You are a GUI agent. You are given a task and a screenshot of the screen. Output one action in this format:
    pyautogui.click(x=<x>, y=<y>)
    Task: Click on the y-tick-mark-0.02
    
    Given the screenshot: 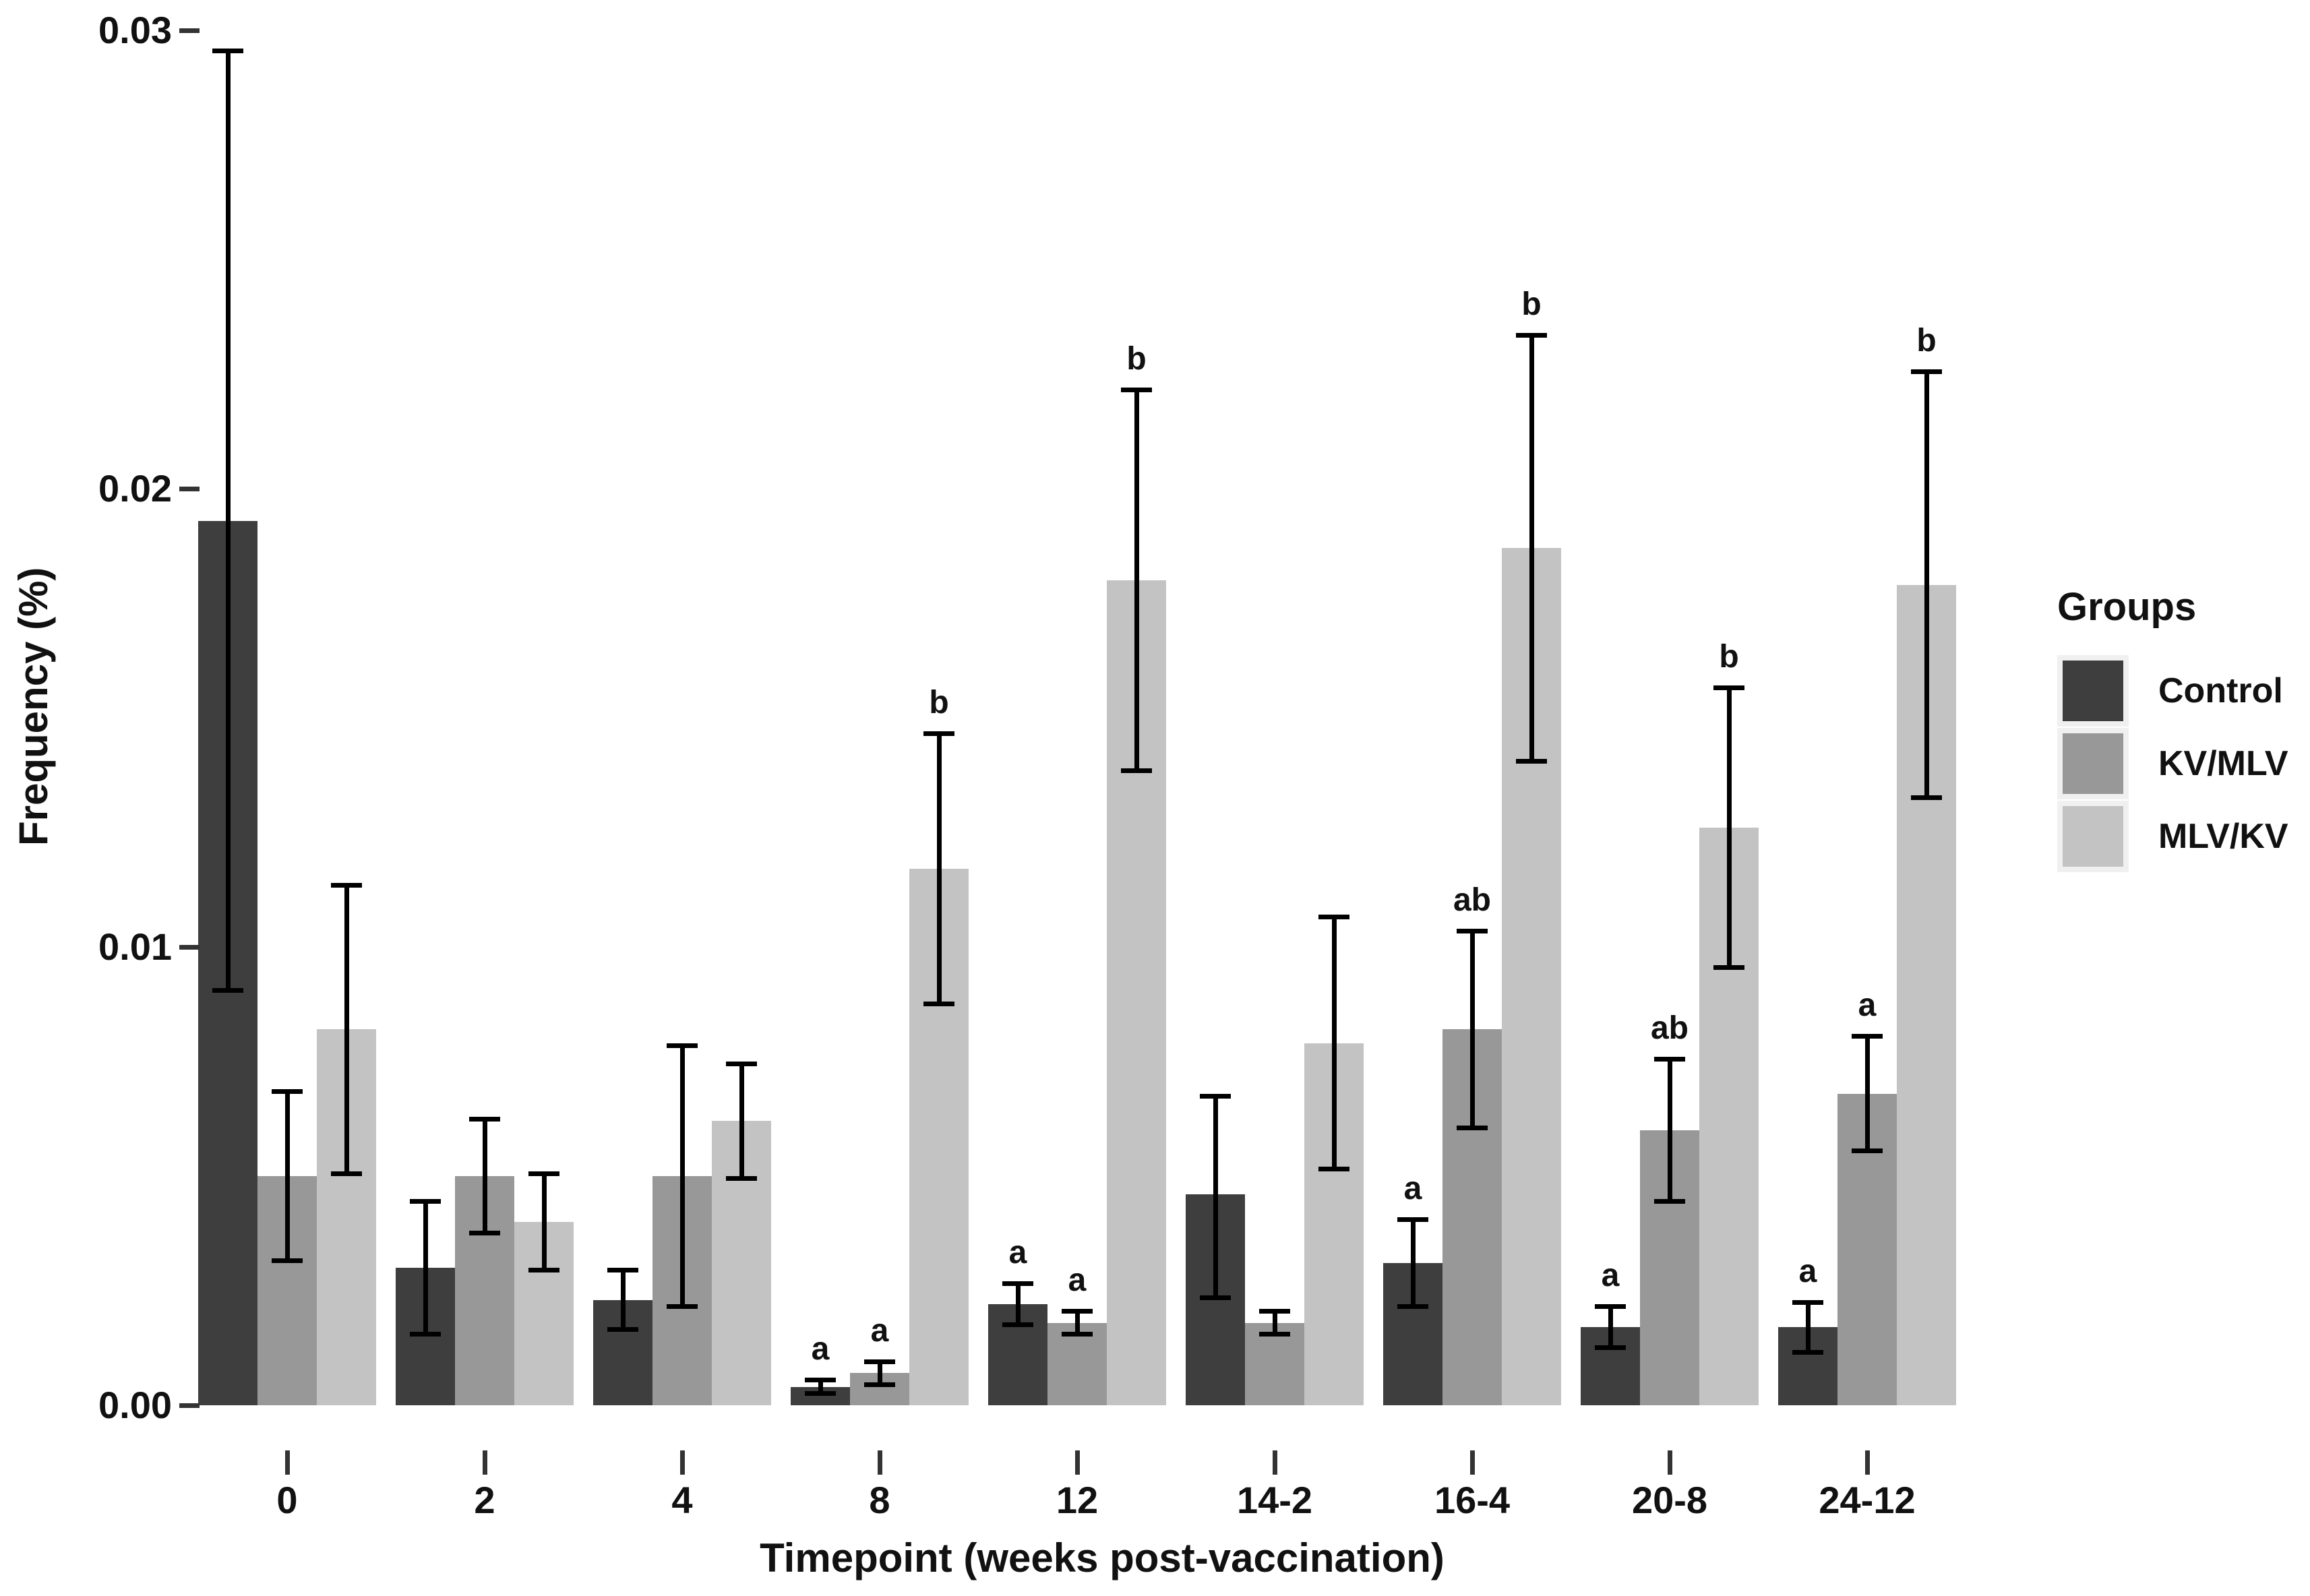 What is the action you would take?
    pyautogui.click(x=190, y=489)
    